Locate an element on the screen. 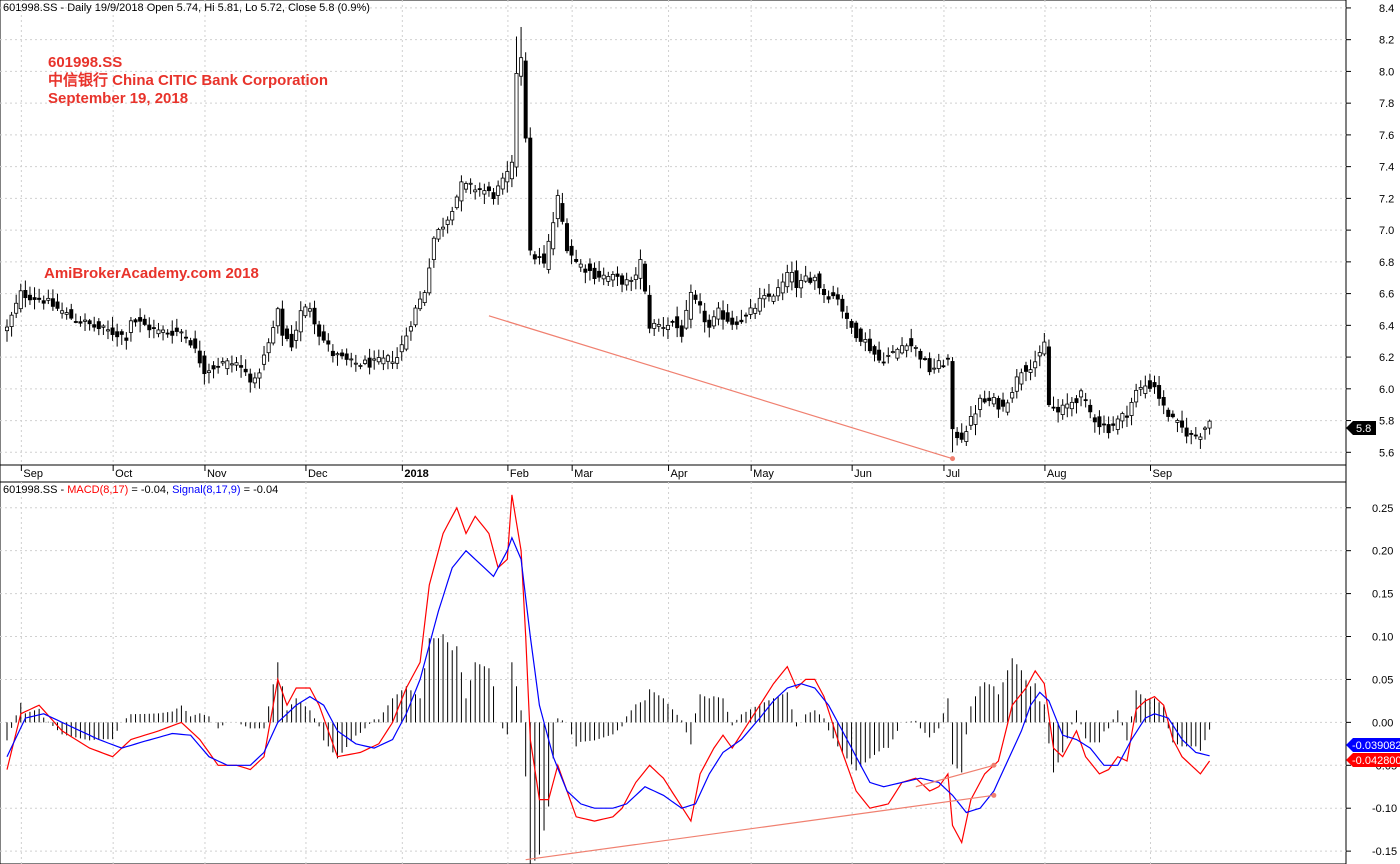 This screenshot has height=864, width=1400. month-label-9: Jun is located at coordinates (863, 474).